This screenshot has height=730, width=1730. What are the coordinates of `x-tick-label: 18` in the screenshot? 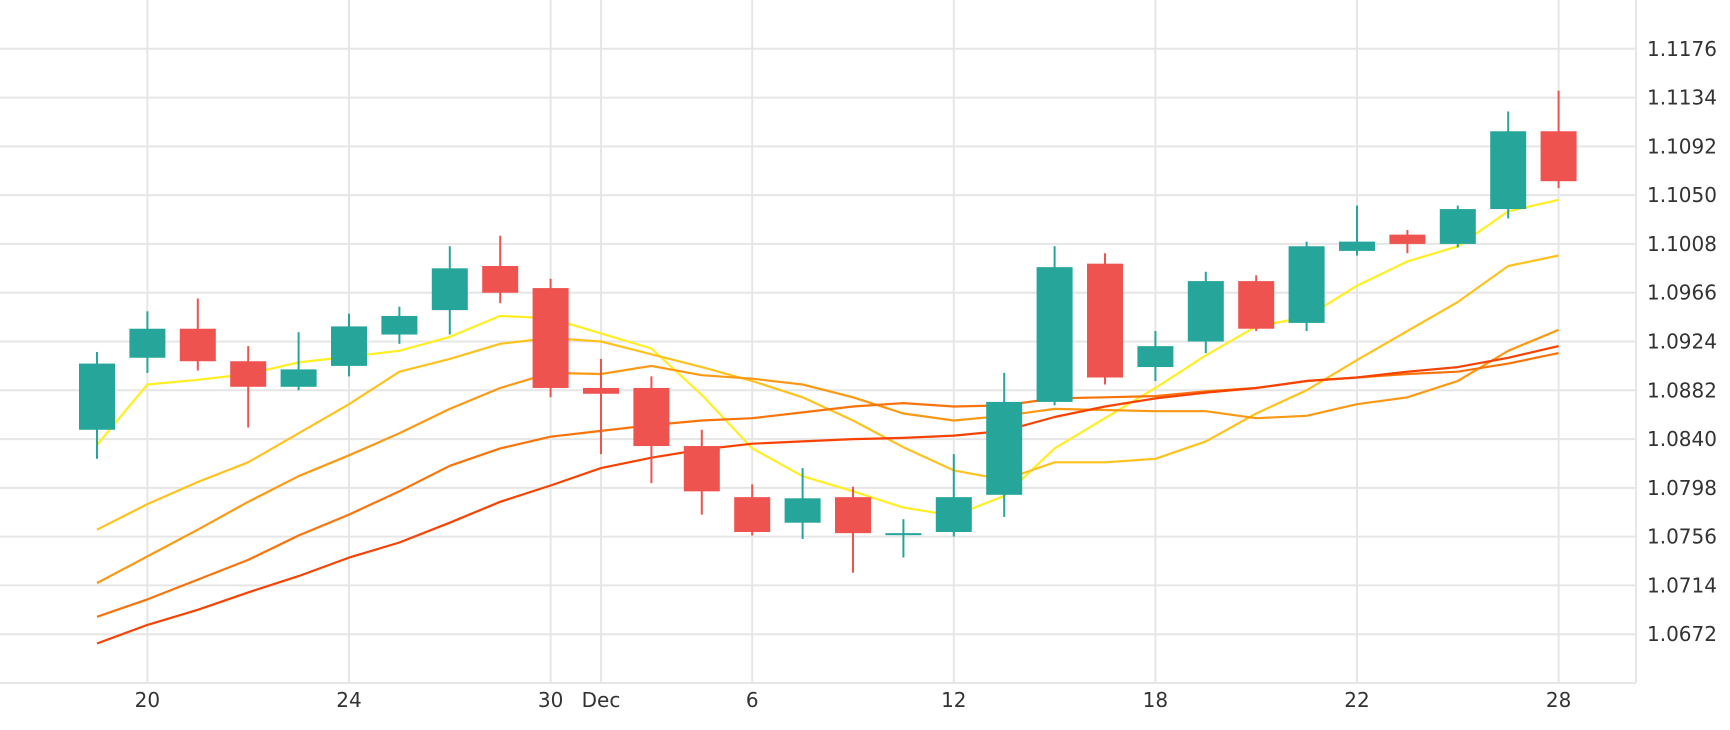 It's located at (1155, 700).